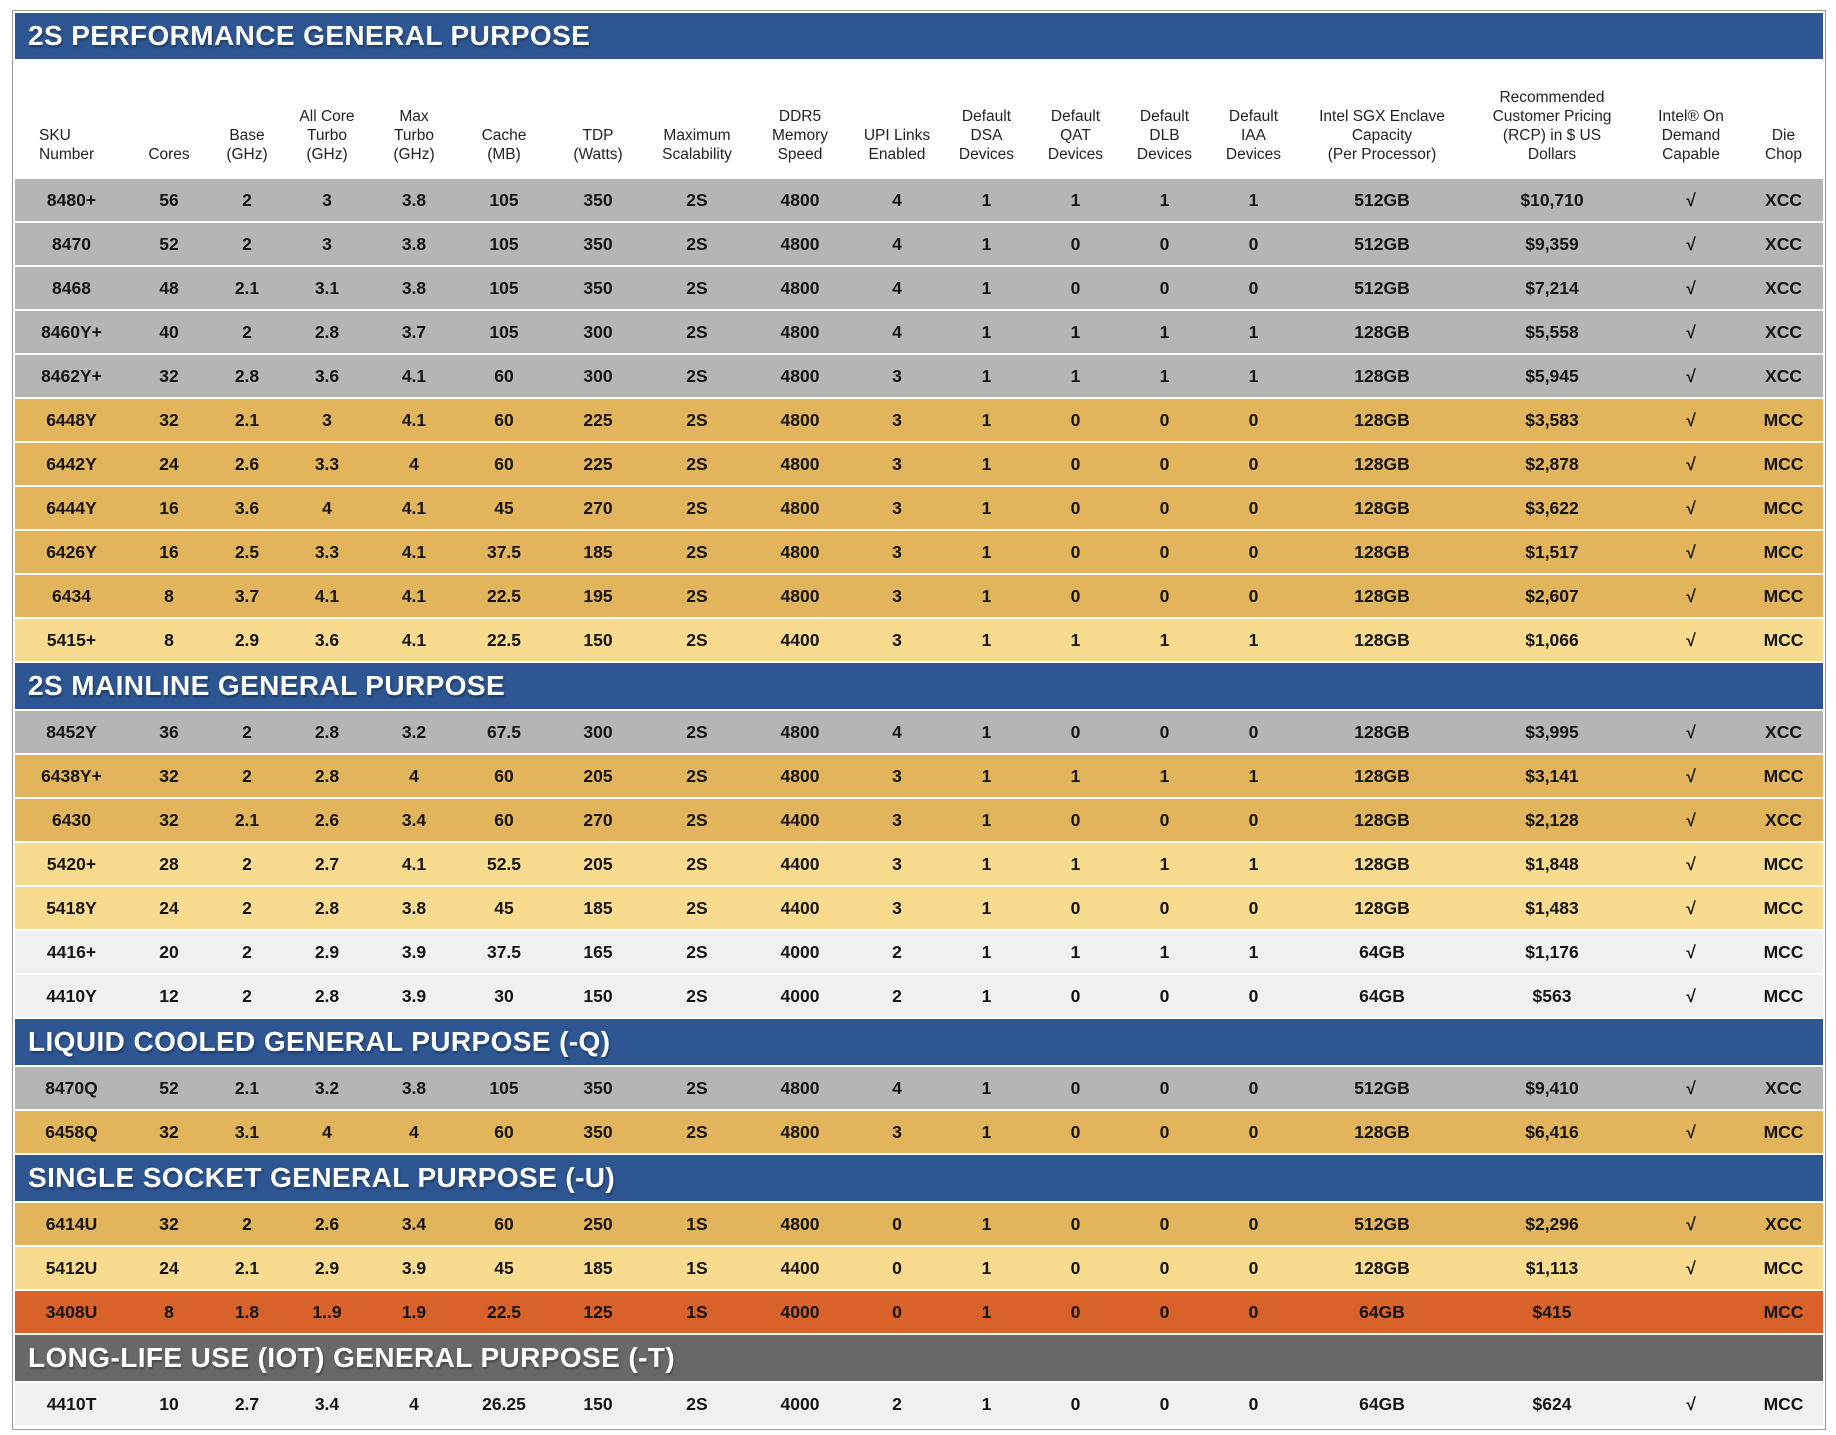  What do you see at coordinates (1253, 332) in the screenshot?
I see `cell-iaa-devices: 1` at bounding box center [1253, 332].